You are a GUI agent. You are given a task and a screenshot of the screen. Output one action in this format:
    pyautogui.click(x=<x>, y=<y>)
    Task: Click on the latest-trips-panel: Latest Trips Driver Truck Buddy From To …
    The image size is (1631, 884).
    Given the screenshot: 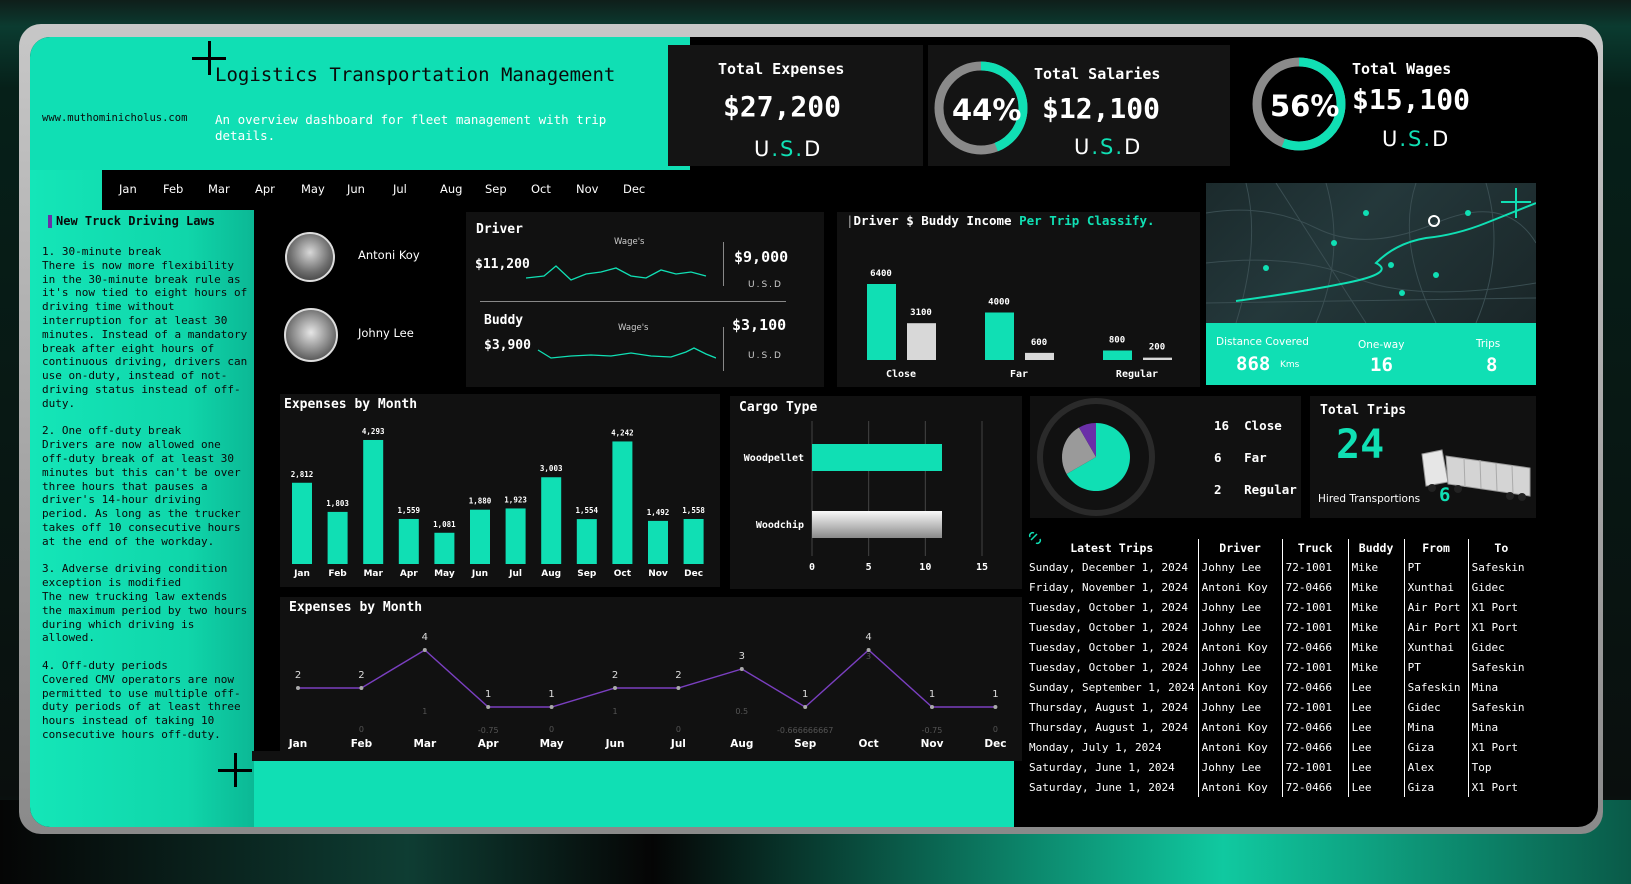 What is the action you would take?
    pyautogui.click(x=1281, y=679)
    